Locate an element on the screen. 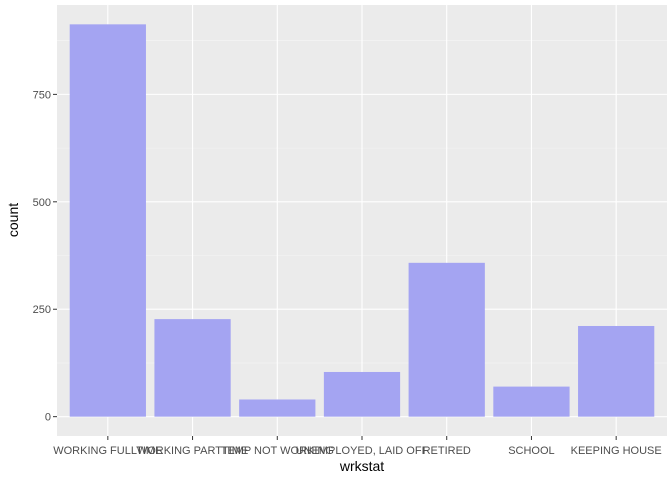 This screenshot has width=672, height=480. bar-unemployed-laid-off is located at coordinates (362, 394).